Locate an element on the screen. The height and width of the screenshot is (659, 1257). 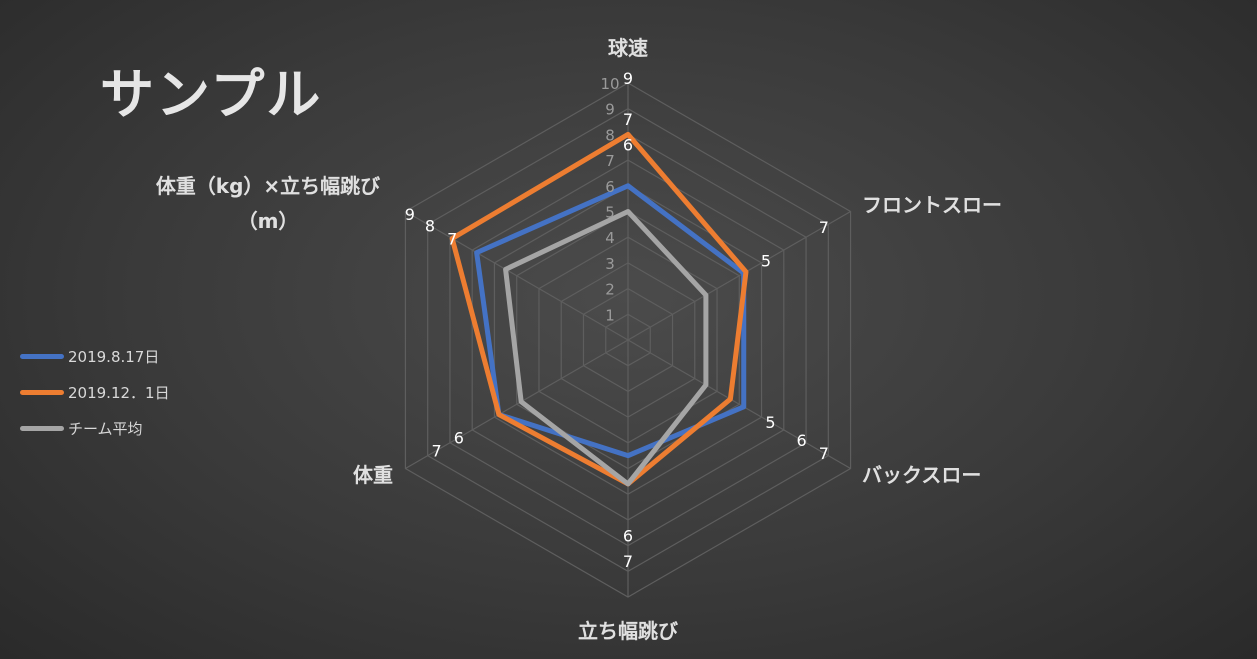
legend-label: チーム平均 is located at coordinates (105, 428).